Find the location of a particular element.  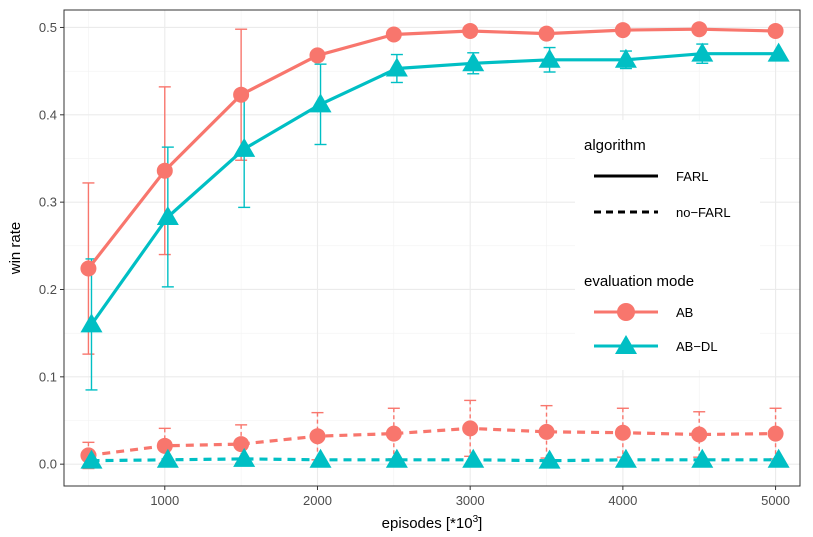

y-tick-label: 0.2 is located at coordinates (48, 289).